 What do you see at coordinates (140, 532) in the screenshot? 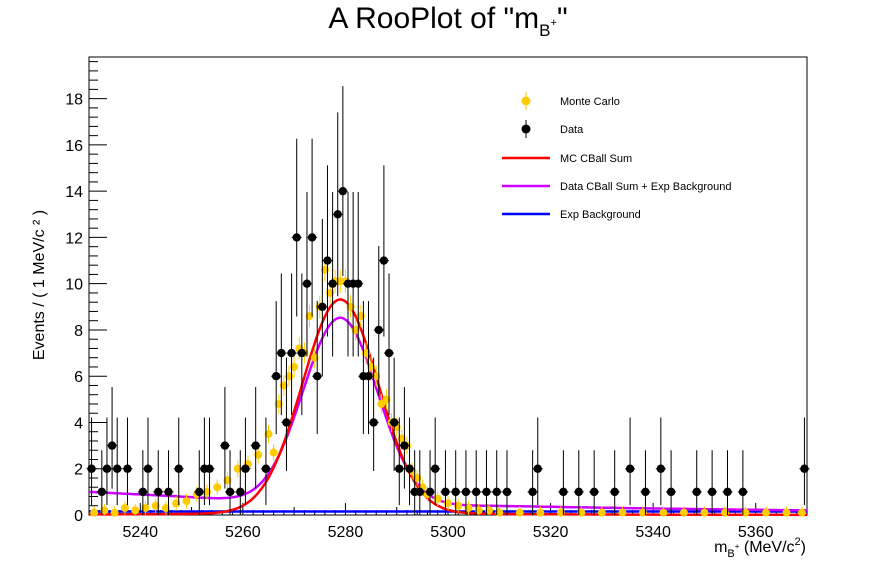
I see `x-tick-label: 5240` at bounding box center [140, 532].